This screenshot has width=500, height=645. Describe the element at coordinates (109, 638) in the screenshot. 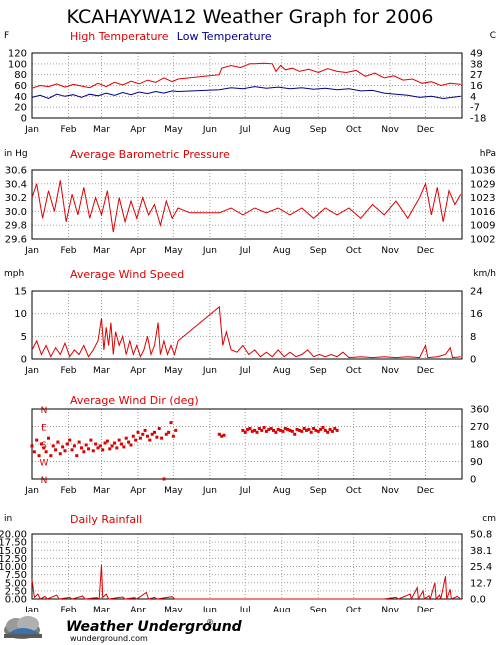

I see `logo-site: wunderground.com` at that location.